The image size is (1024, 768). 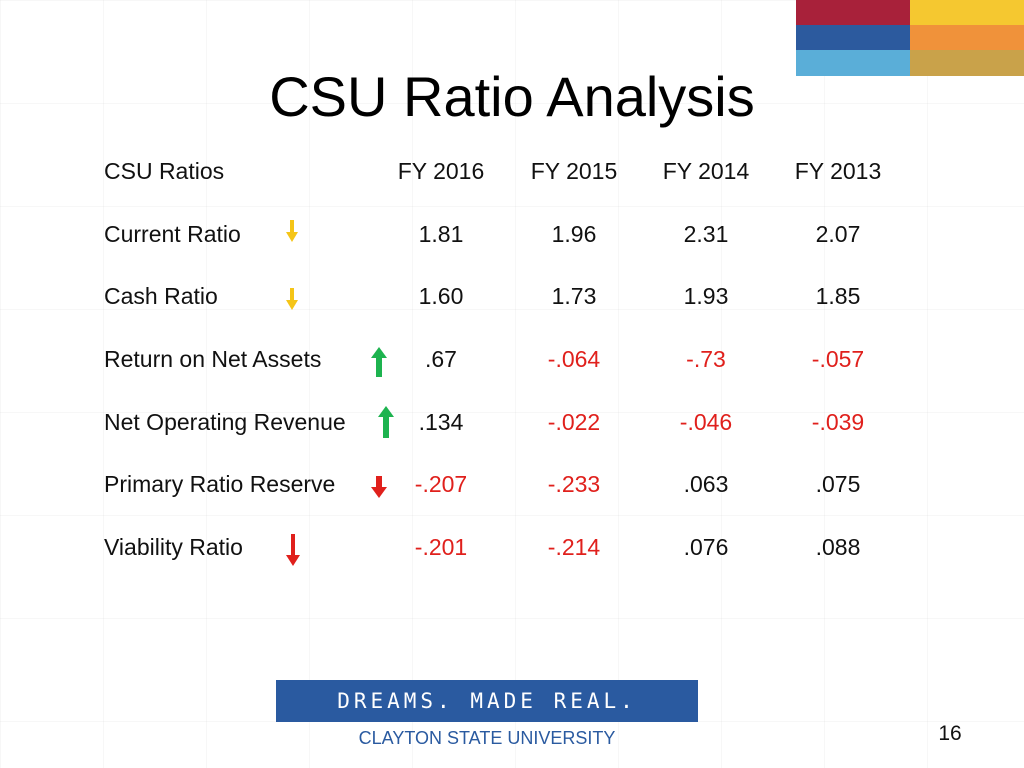 What do you see at coordinates (967, 37) in the screenshot?
I see `color-swatch-orange` at bounding box center [967, 37].